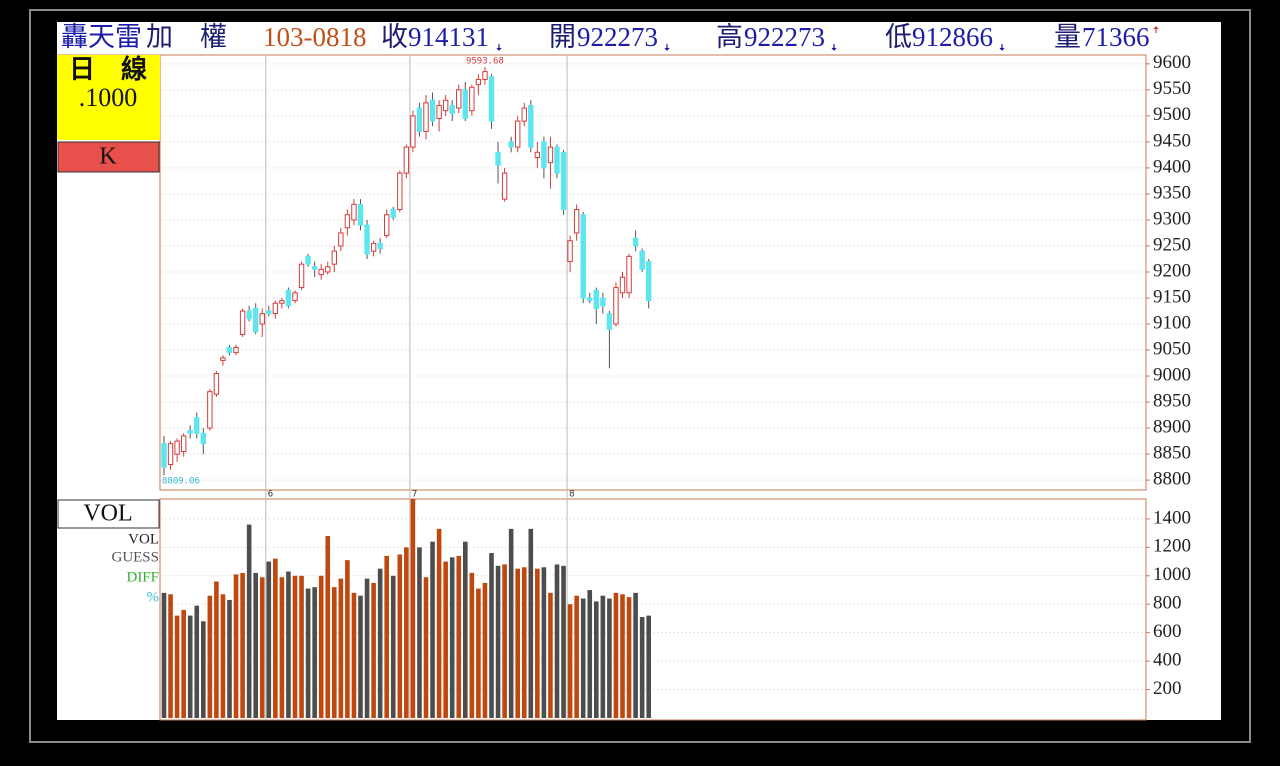 This screenshot has height=766, width=1280. What do you see at coordinates (1172, 244) in the screenshot?
I see `y-tick-label: 9250` at bounding box center [1172, 244].